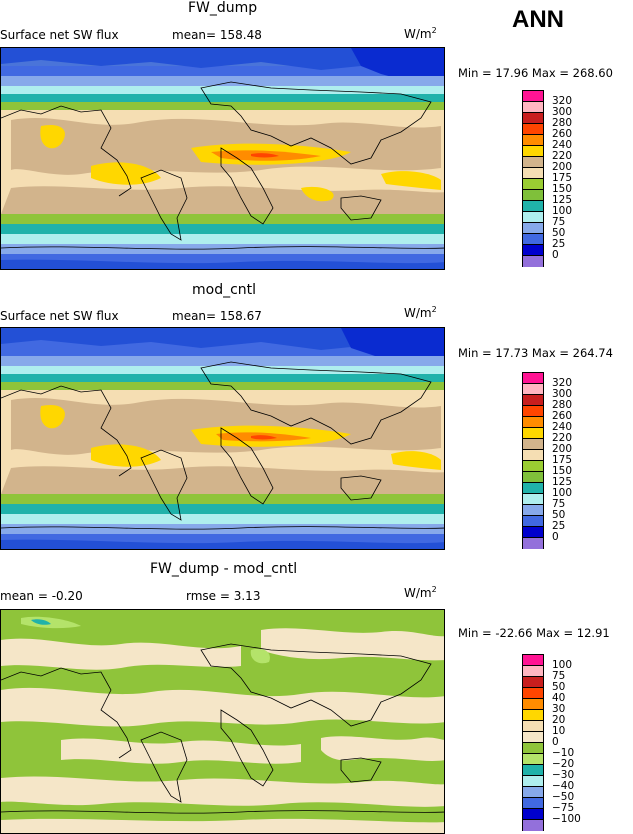 The width and height of the screenshot is (633, 834). What do you see at coordinates (41, 596) in the screenshot?
I see `panel3-mean: mean = -0.20` at bounding box center [41, 596].